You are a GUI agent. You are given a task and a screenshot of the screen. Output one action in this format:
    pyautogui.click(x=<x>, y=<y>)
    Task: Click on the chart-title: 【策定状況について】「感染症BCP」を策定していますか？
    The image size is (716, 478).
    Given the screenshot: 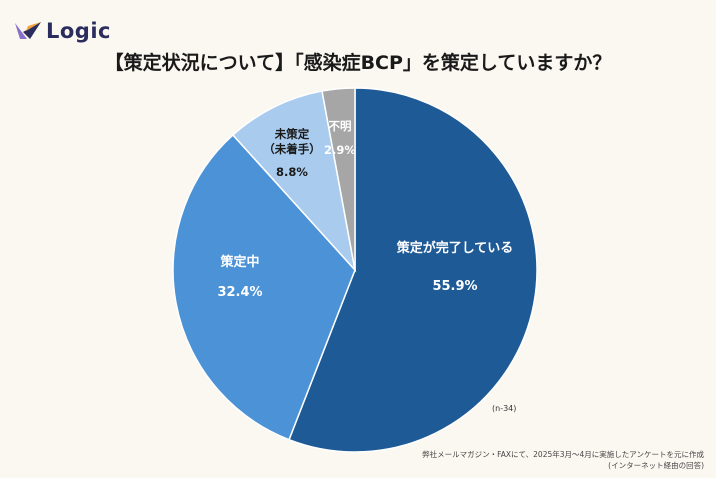 What is the action you would take?
    pyautogui.click(x=358, y=63)
    